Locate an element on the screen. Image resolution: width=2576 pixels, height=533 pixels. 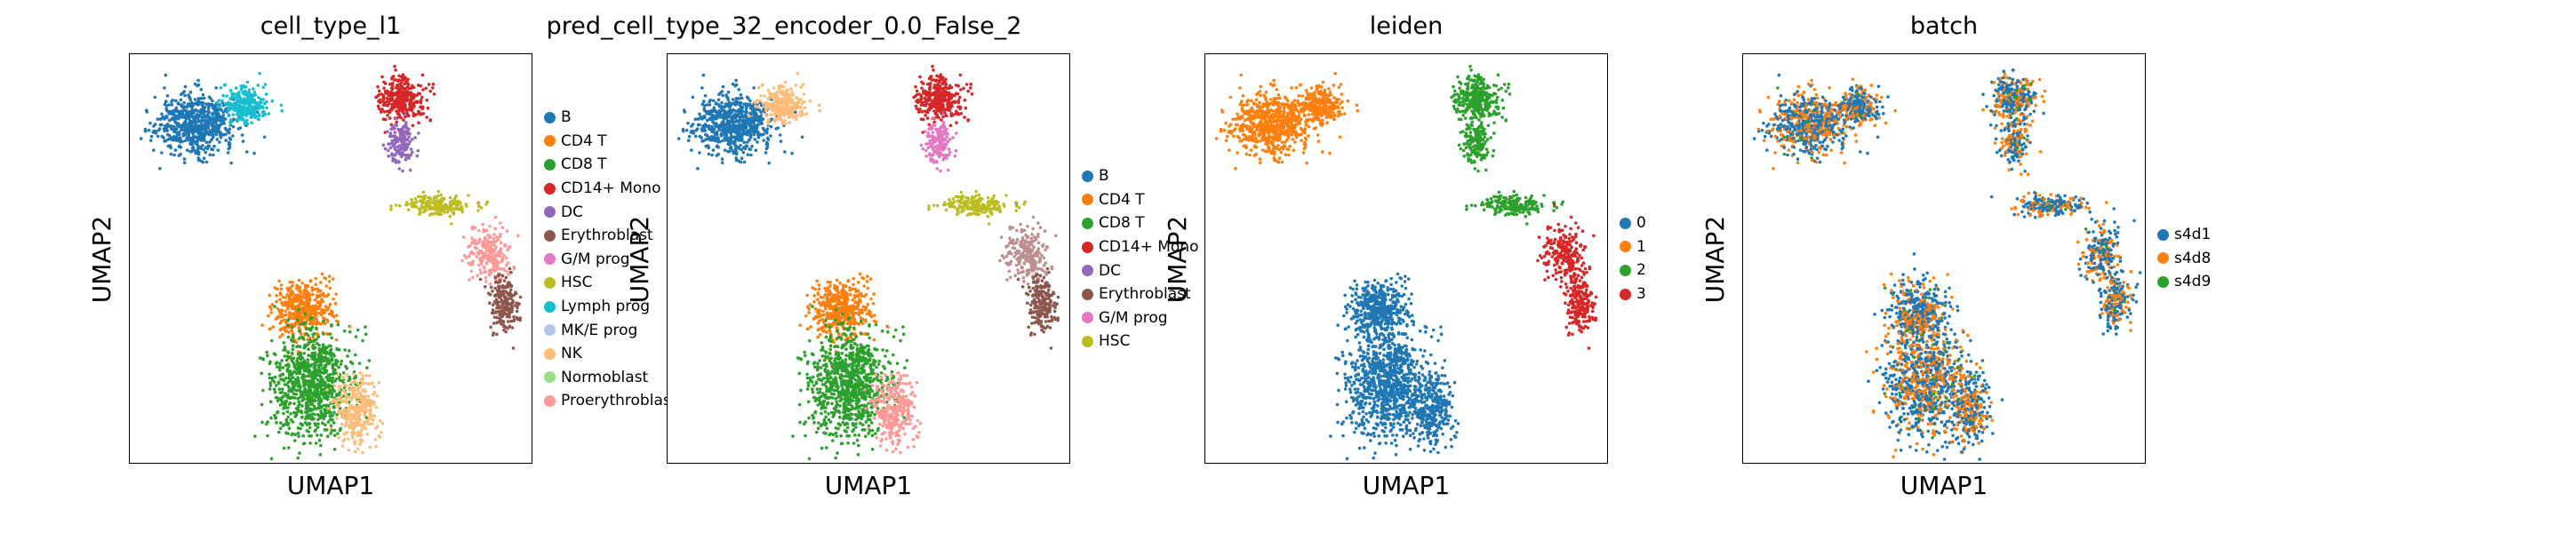
legend-marker is located at coordinates (550, 141).